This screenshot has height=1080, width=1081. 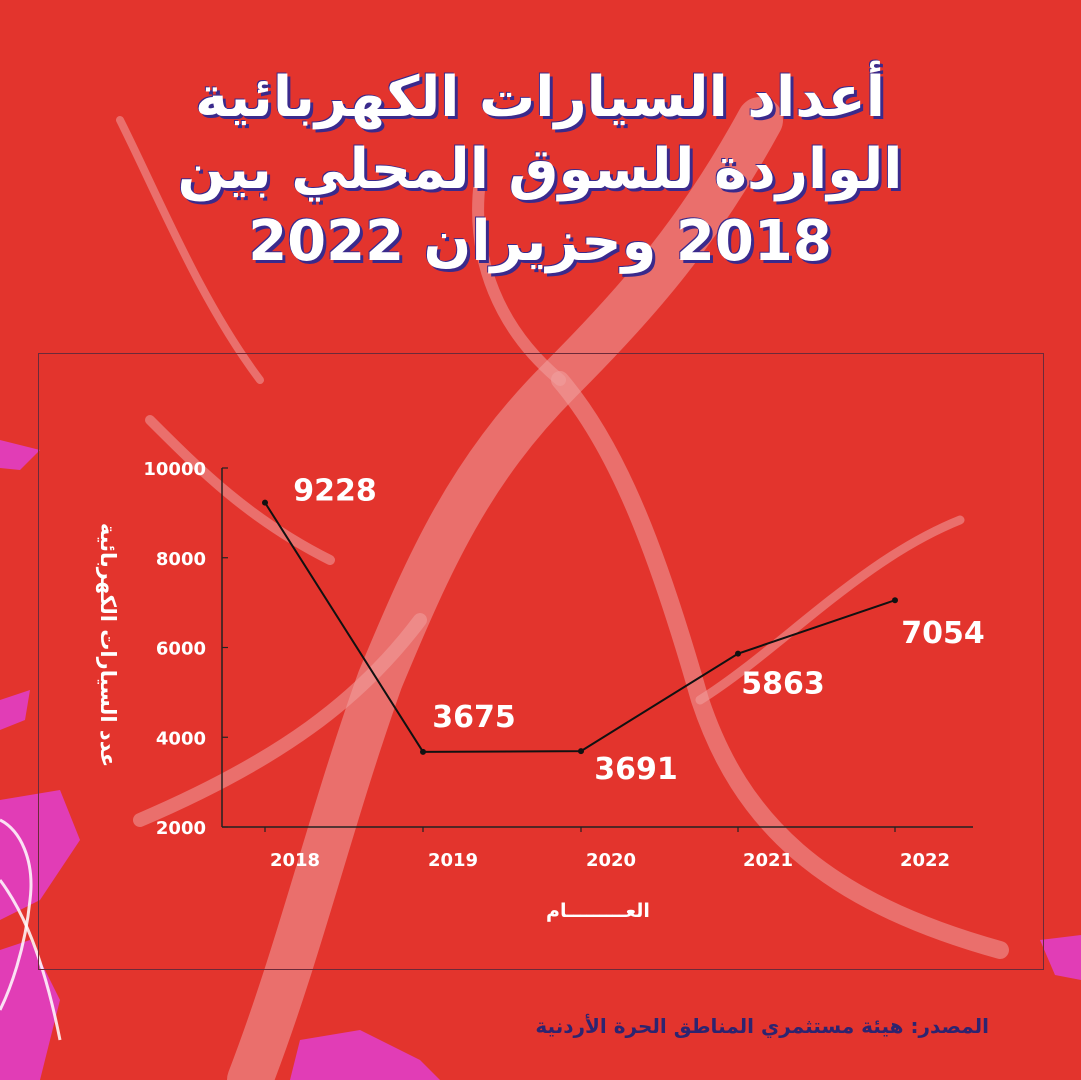 I want to click on x-tick-label: 2019, so click(x=453, y=860).